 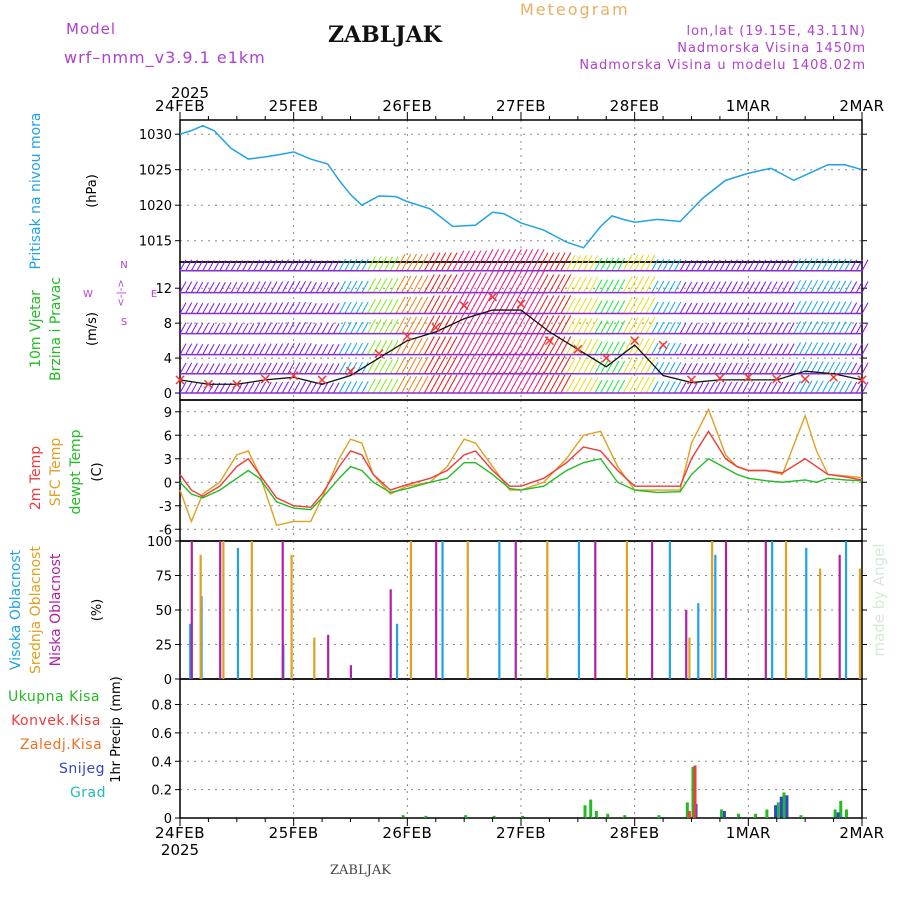 What do you see at coordinates (61, 745) in the screenshot?
I see `precip-legend-item: Zaledj.Kisa` at bounding box center [61, 745].